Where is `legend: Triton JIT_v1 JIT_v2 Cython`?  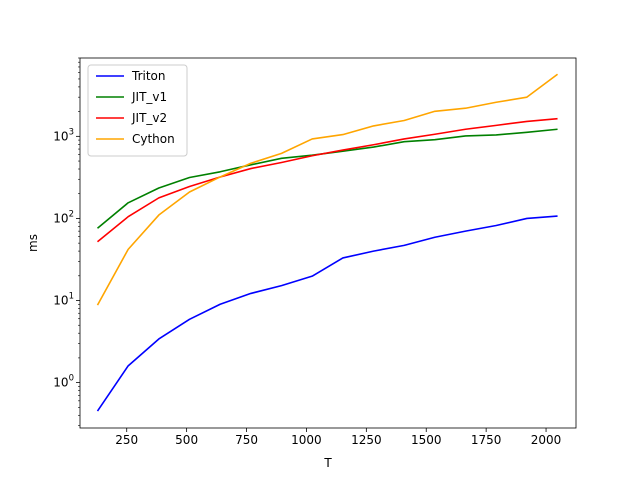 legend: Triton JIT_v1 JIT_v2 Cython is located at coordinates (137, 110).